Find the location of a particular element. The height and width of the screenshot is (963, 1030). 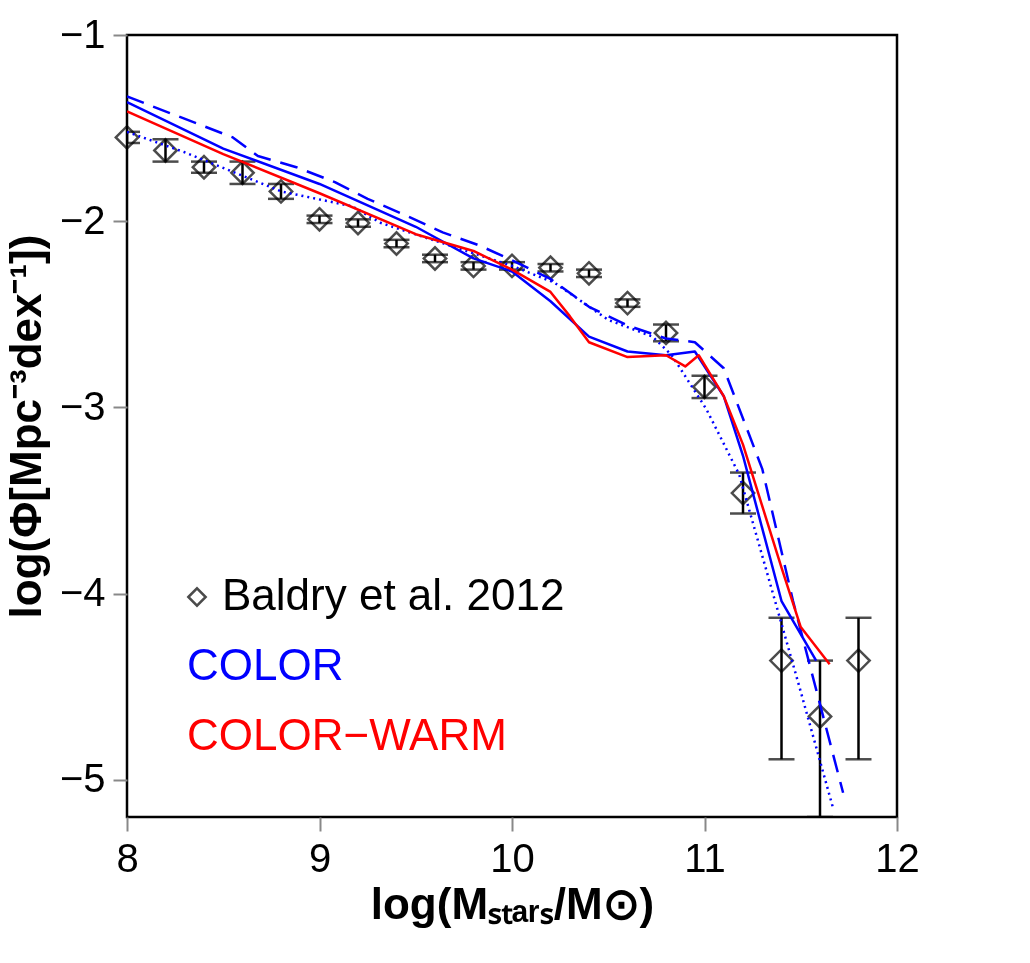

text: COLOR−WARM is located at coordinates (347, 734).